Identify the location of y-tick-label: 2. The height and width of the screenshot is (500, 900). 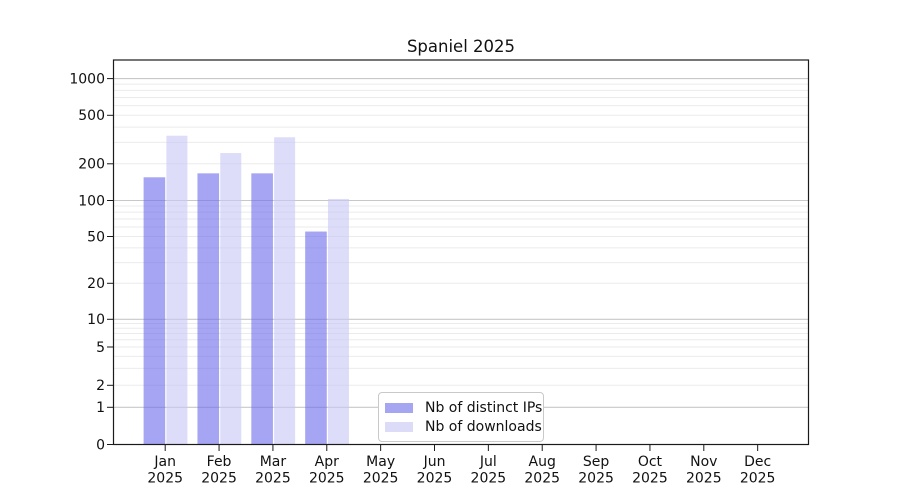
(100, 386).